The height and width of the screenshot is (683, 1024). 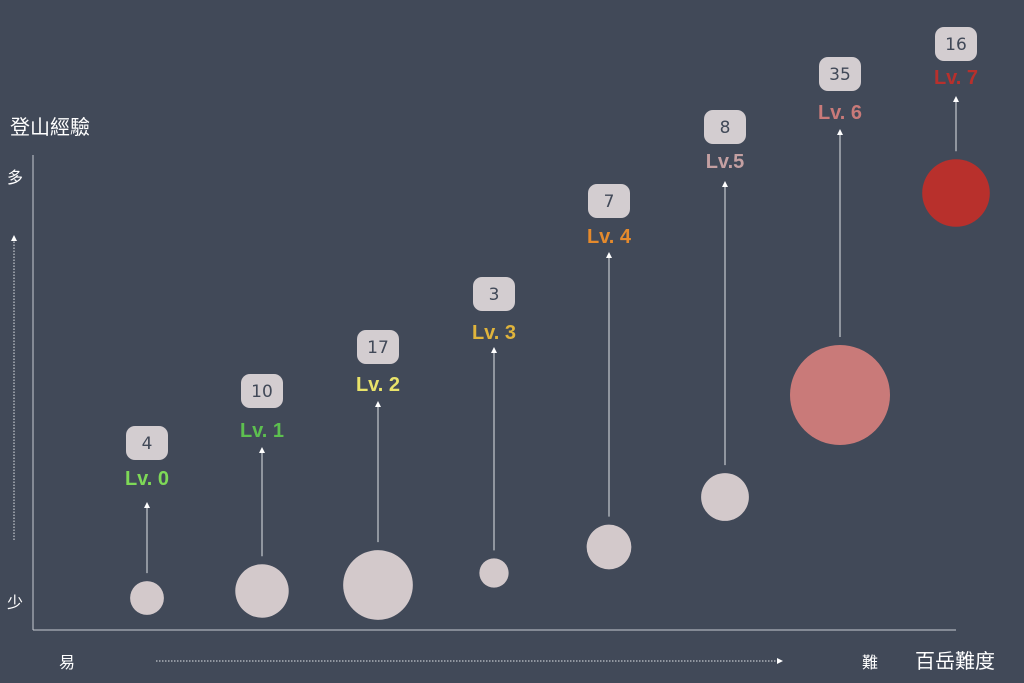 What do you see at coordinates (147, 479) in the screenshot?
I see `level-label: Lv. 0` at bounding box center [147, 479].